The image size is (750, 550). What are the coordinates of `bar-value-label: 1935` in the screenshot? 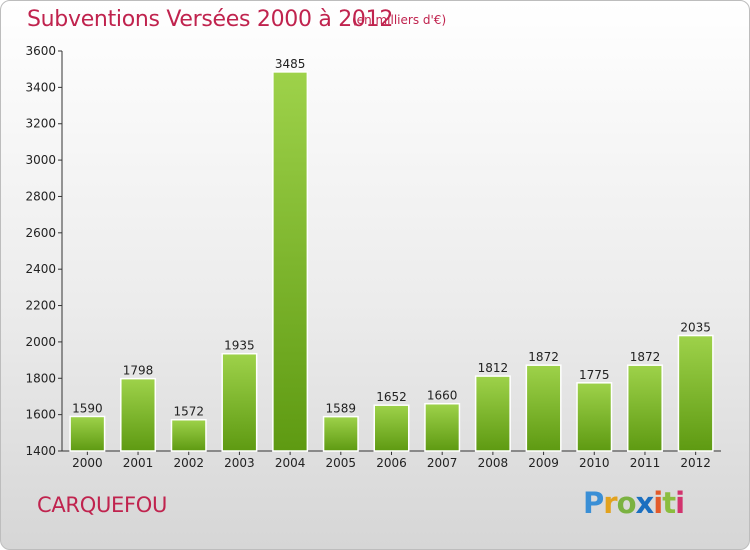 It's located at (239, 346).